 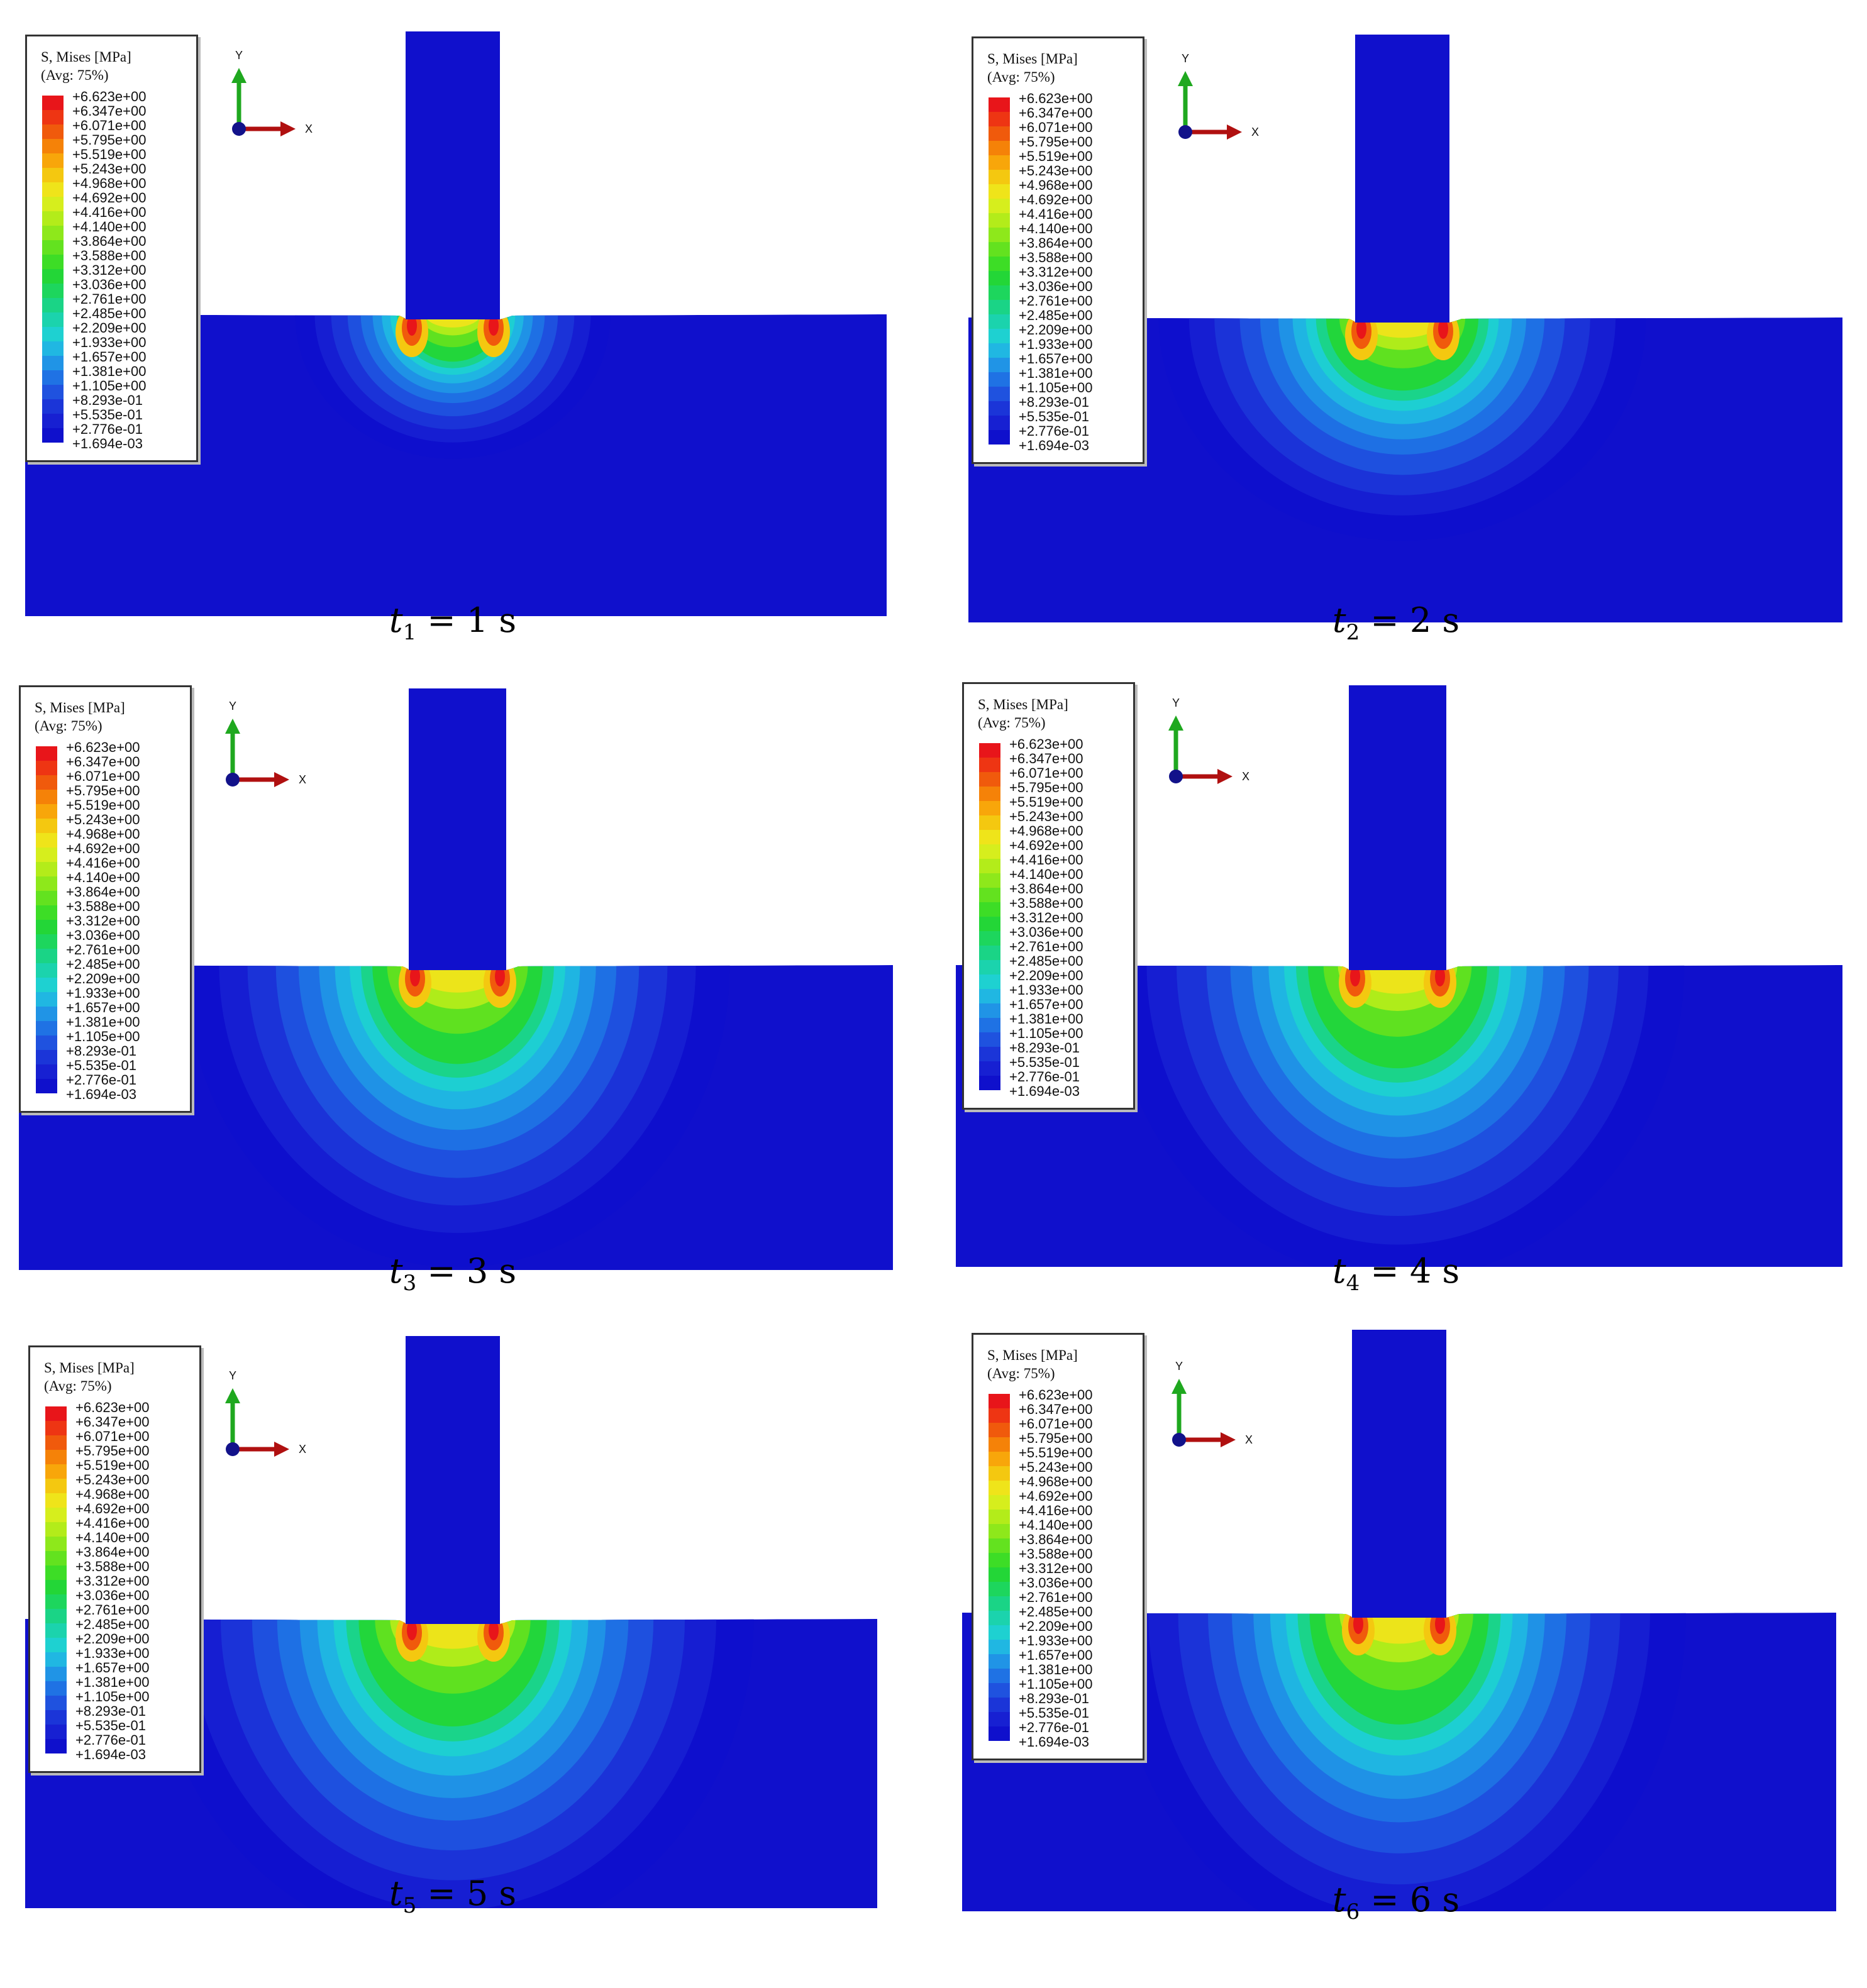 I want to click on time-caption: t6 = 6 s, so click(x=1396, y=1902).